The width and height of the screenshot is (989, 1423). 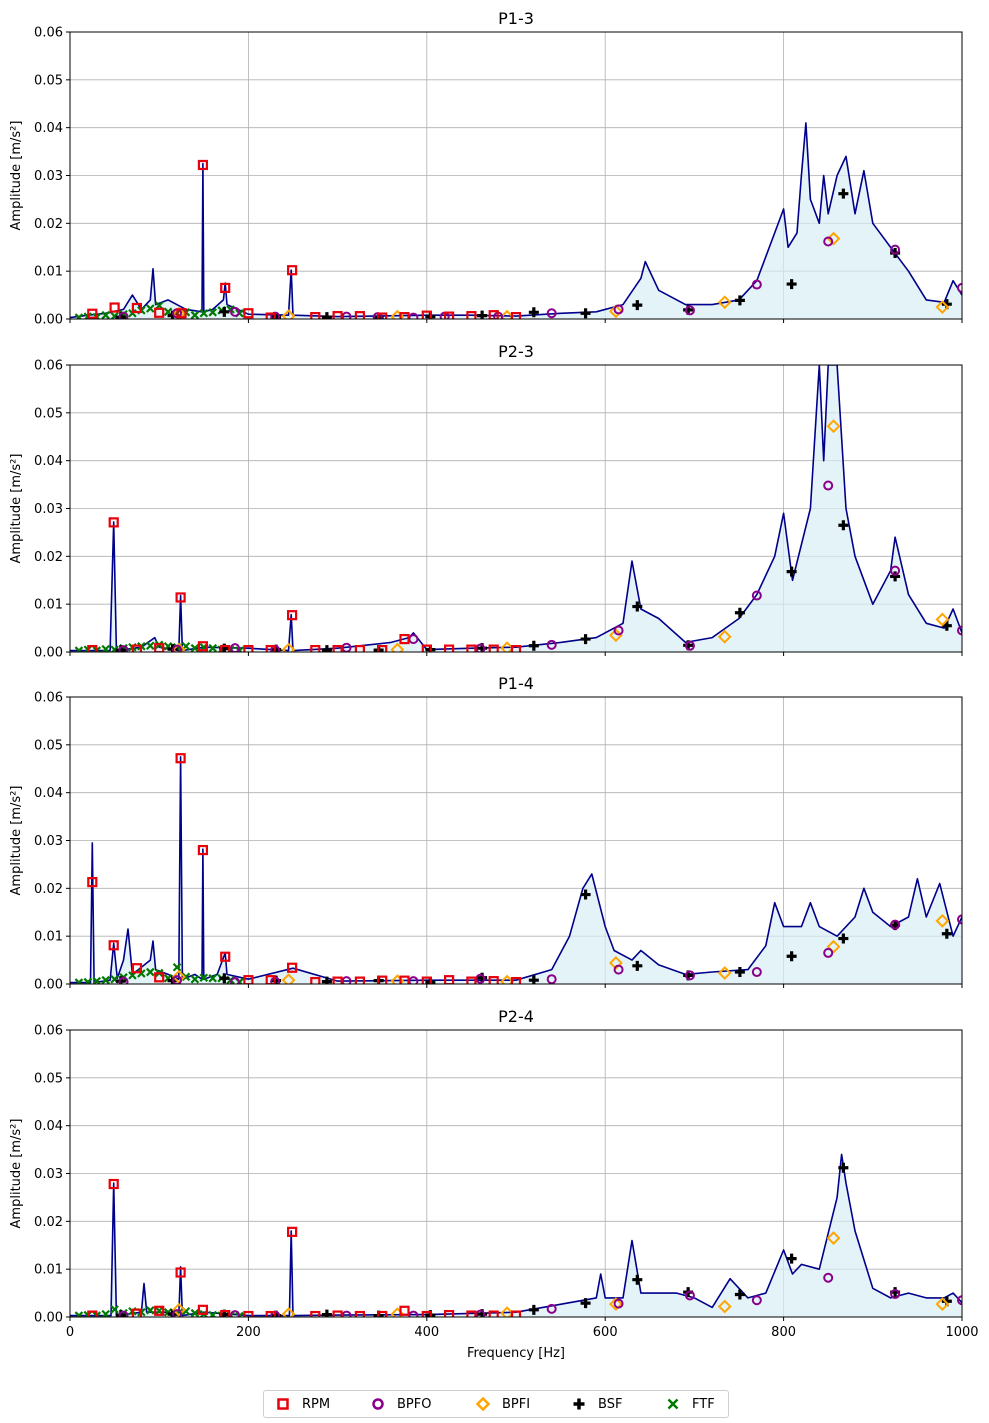 I want to click on plus-marker-icon, so click(x=579, y=1404).